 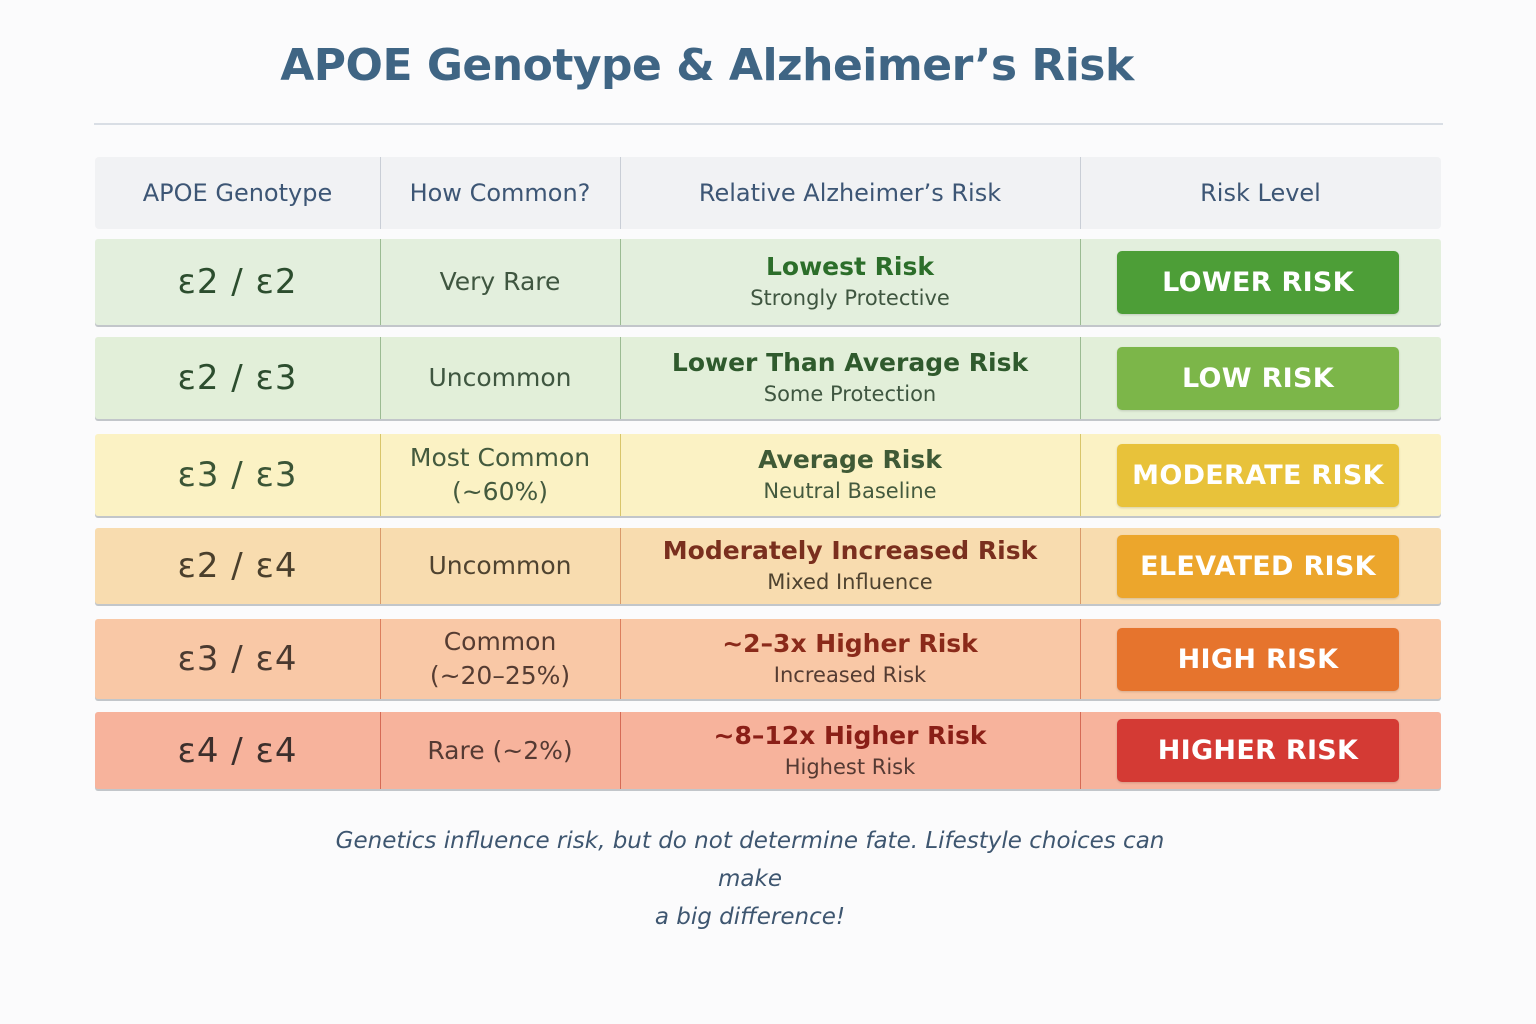 What do you see at coordinates (750, 917) in the screenshot?
I see `footnote-line: a big difference!` at bounding box center [750, 917].